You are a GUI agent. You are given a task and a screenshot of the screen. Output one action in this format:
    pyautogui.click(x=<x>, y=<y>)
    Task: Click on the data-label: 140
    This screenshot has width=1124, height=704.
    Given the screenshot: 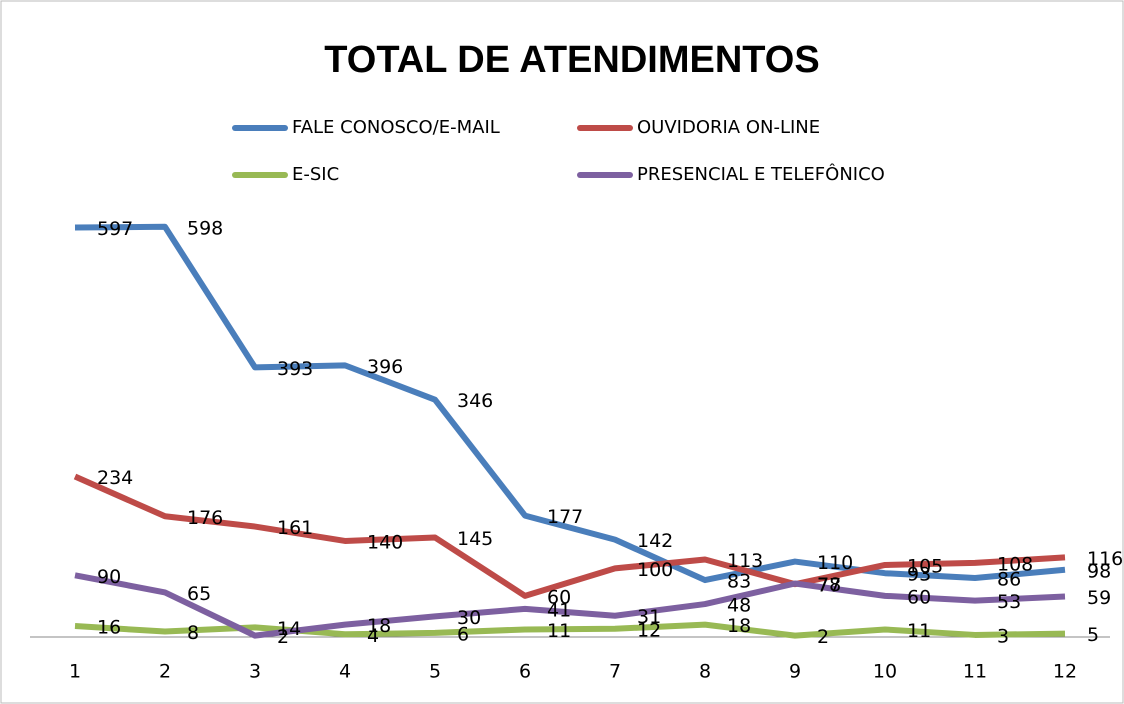 What is the action you would take?
    pyautogui.click(x=385, y=542)
    